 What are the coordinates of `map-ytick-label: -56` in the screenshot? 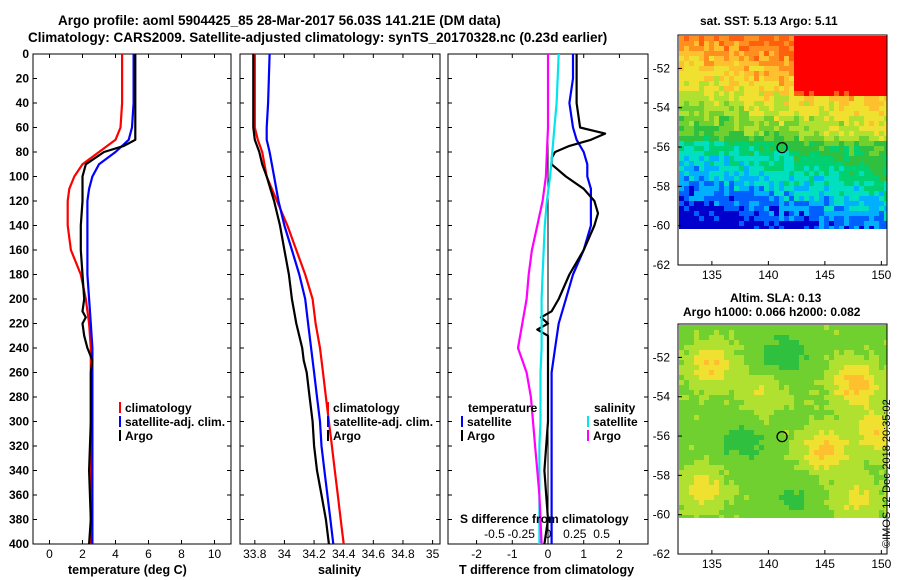 It's located at (662, 436).